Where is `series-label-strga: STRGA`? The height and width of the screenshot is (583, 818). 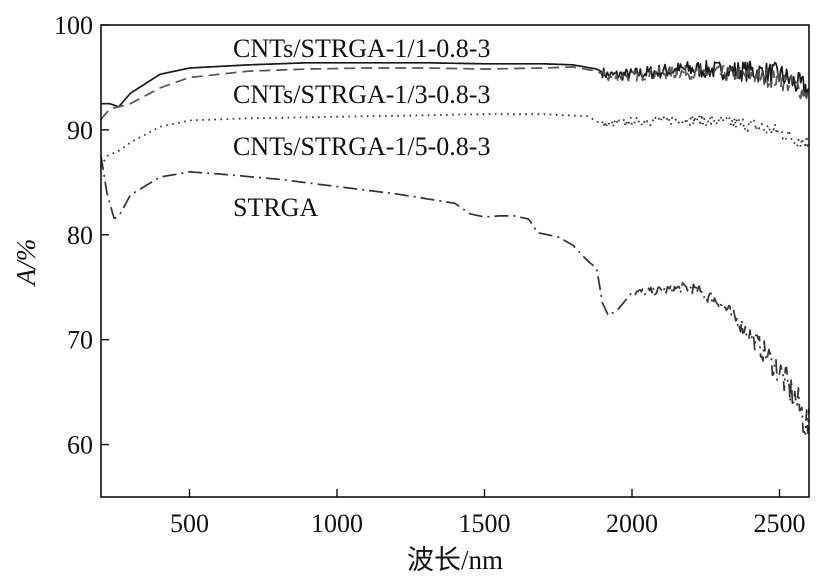 series-label-strga: STRGA is located at coordinates (275, 207).